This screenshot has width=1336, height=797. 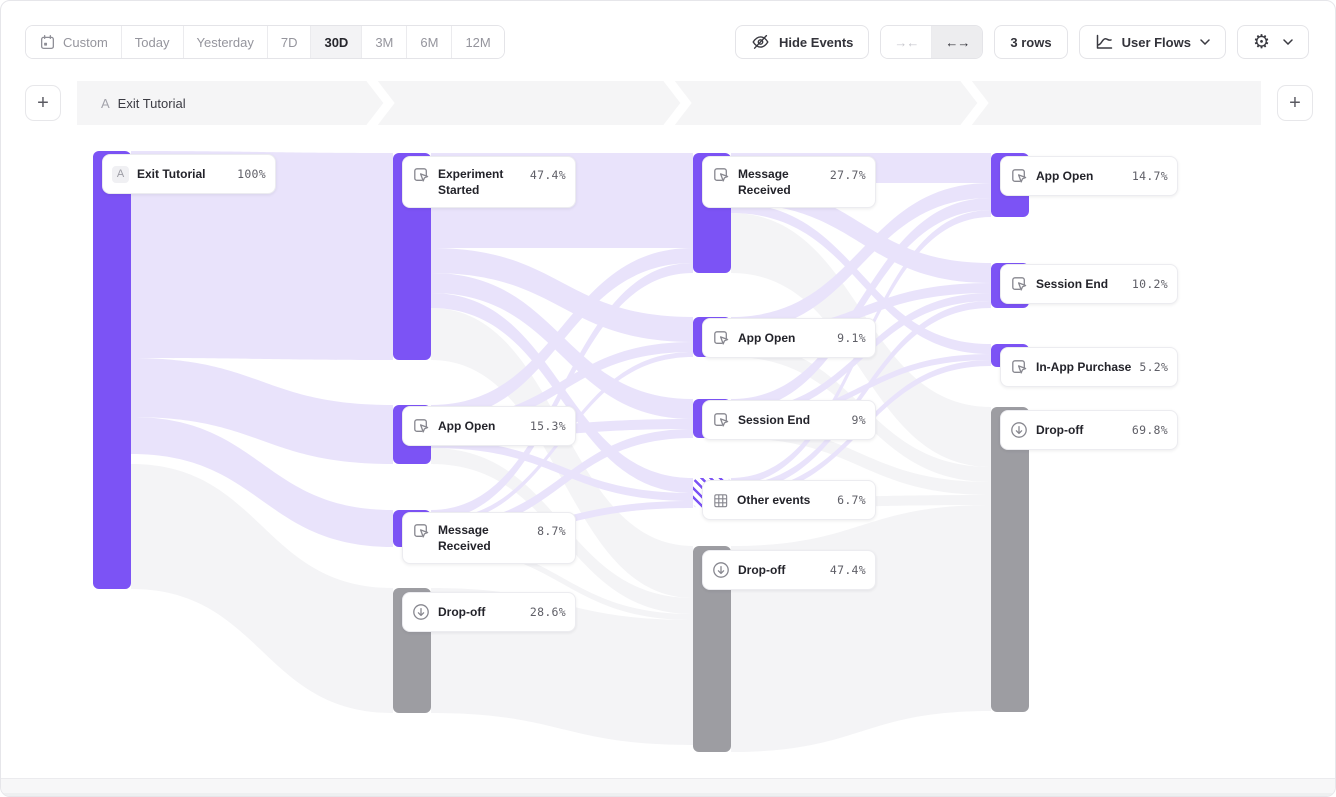 What do you see at coordinates (171, 174) in the screenshot?
I see `node-label: Exit Tutorial` at bounding box center [171, 174].